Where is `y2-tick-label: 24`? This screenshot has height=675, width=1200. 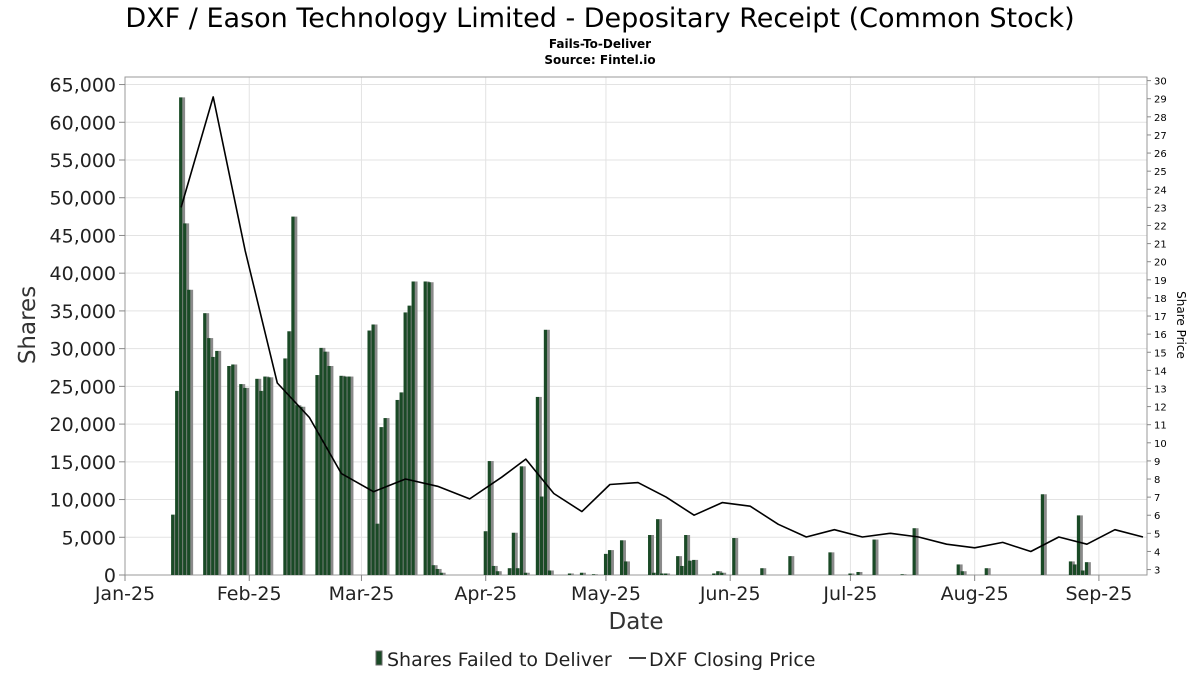
y2-tick-label: 24 is located at coordinates (1160, 190).